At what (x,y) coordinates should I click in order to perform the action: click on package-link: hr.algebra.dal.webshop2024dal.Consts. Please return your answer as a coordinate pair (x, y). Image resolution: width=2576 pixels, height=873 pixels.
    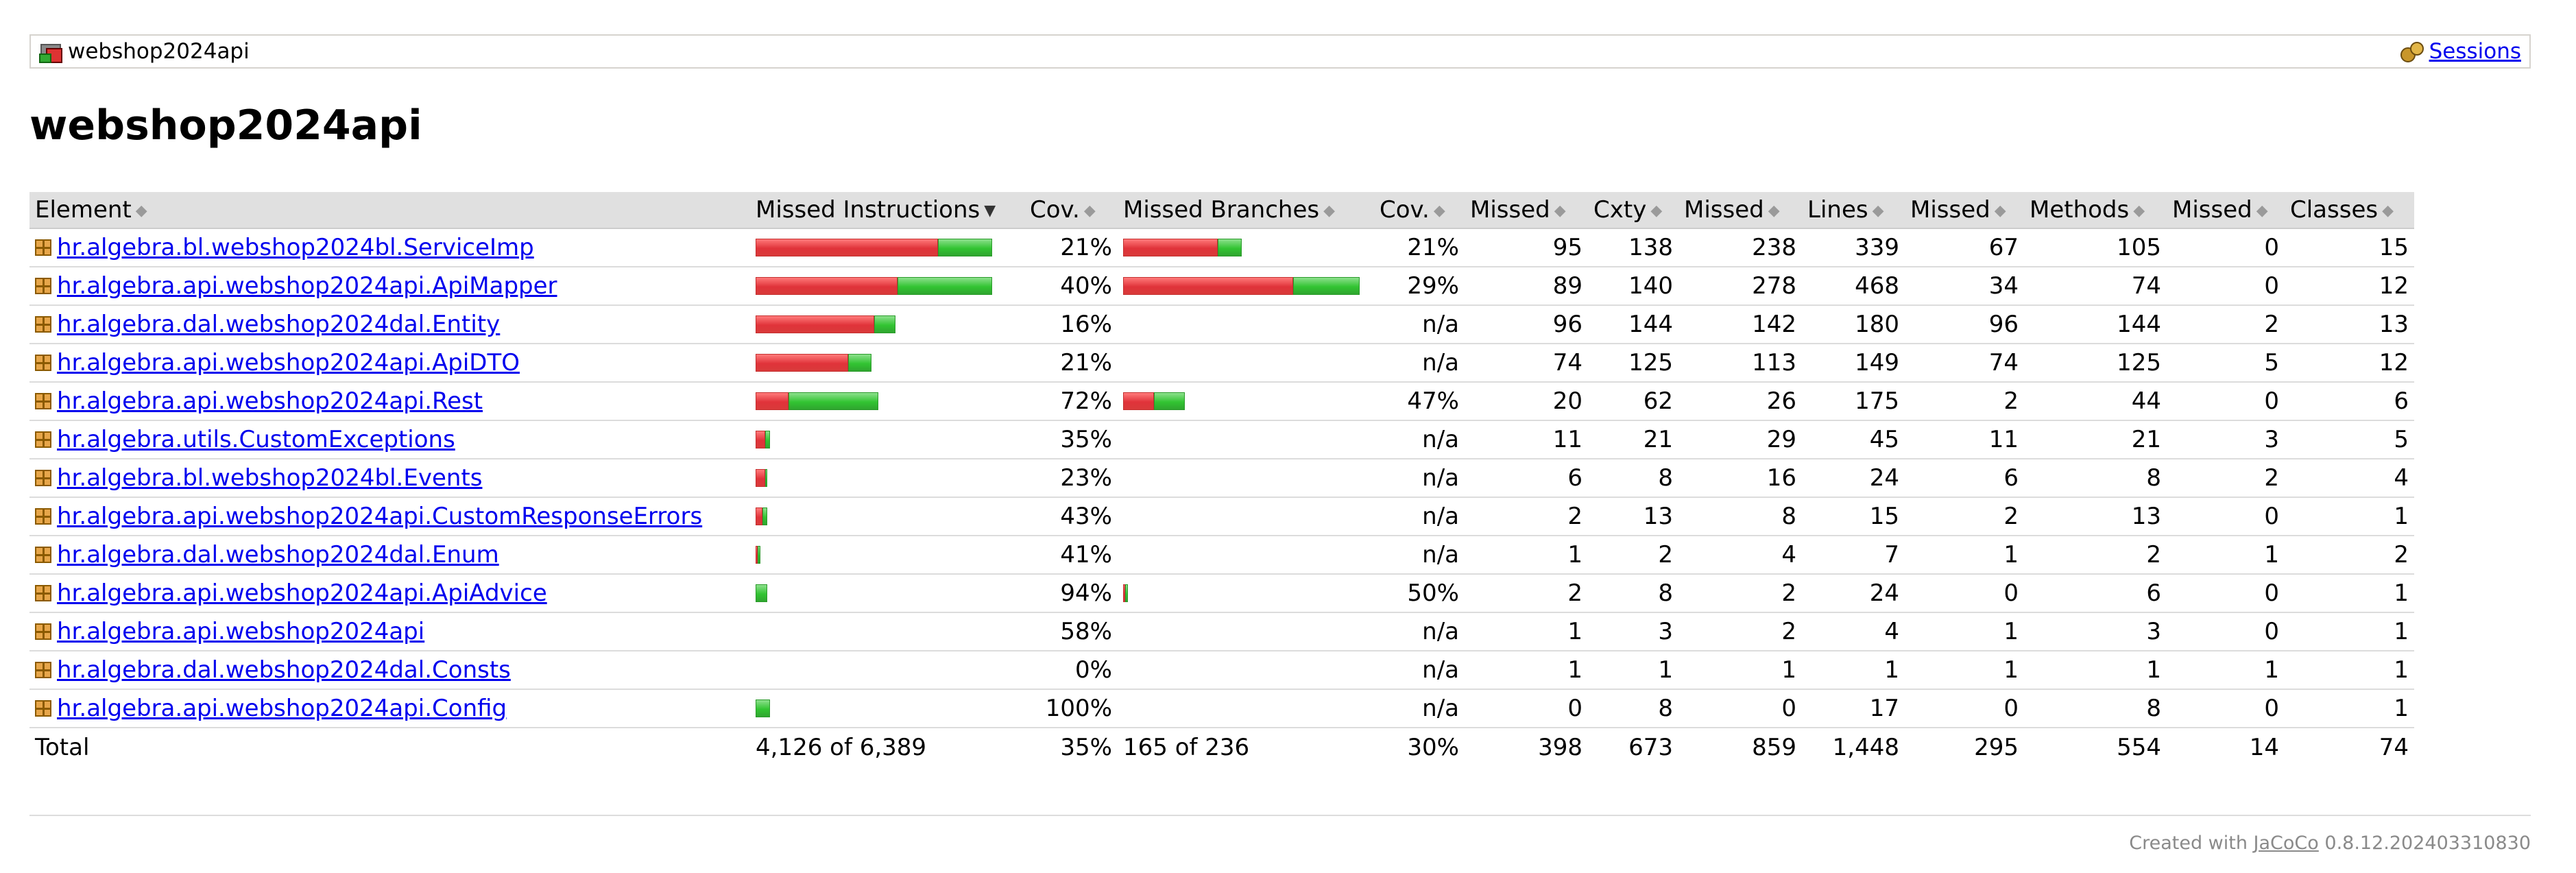
    Looking at the image, I should click on (284, 670).